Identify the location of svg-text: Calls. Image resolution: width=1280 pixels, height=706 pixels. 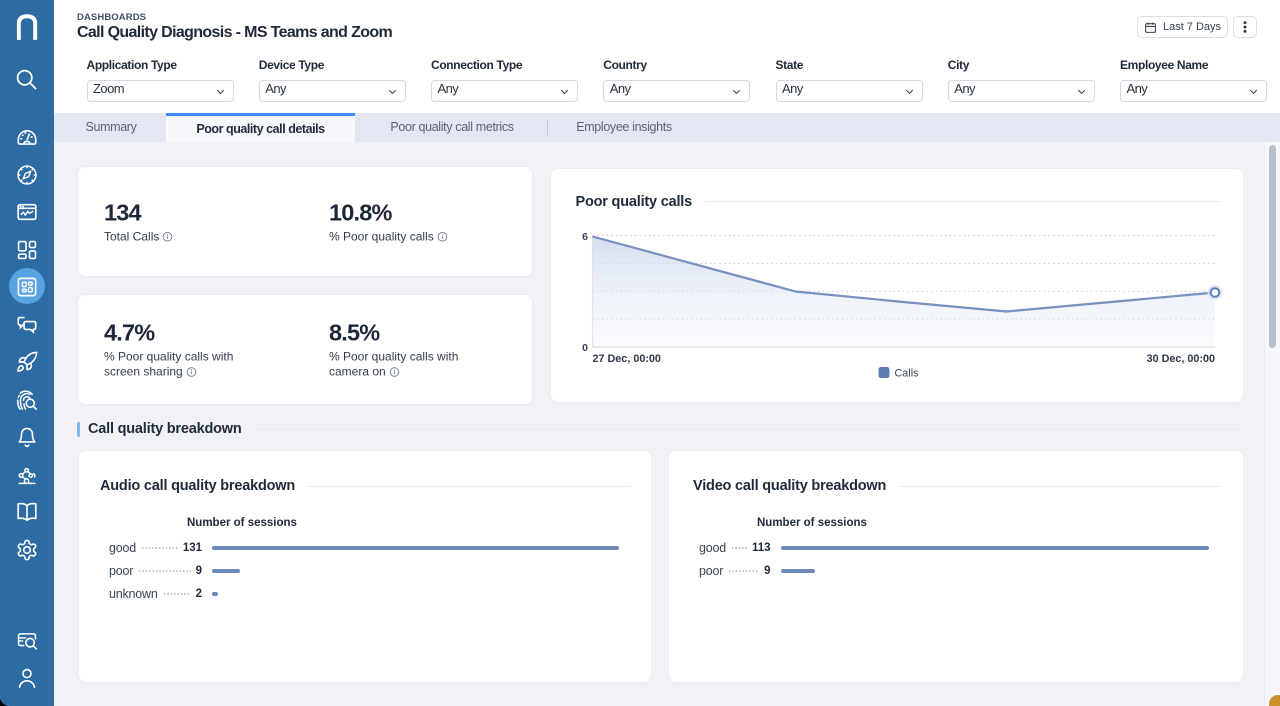
(906, 373).